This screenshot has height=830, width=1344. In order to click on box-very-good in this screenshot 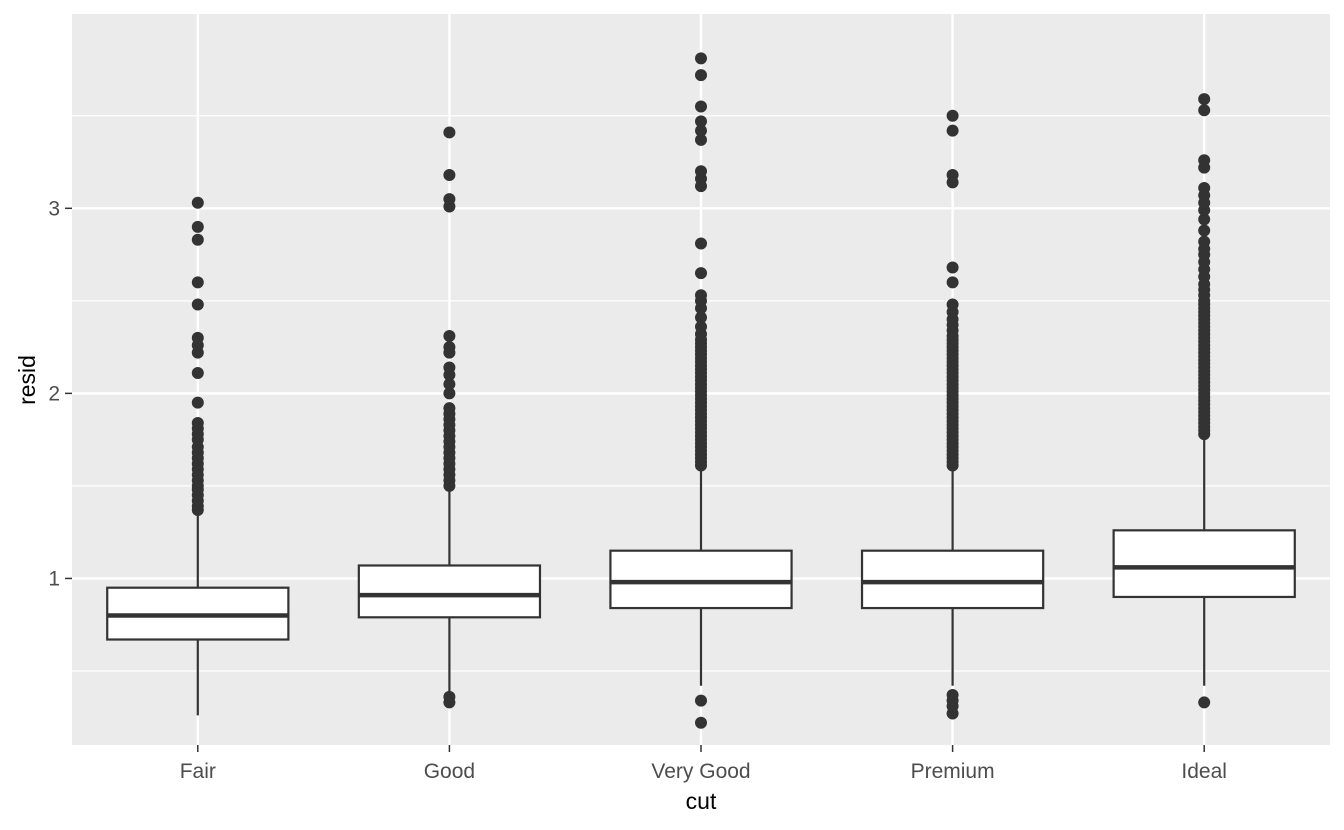, I will do `click(701, 390)`.